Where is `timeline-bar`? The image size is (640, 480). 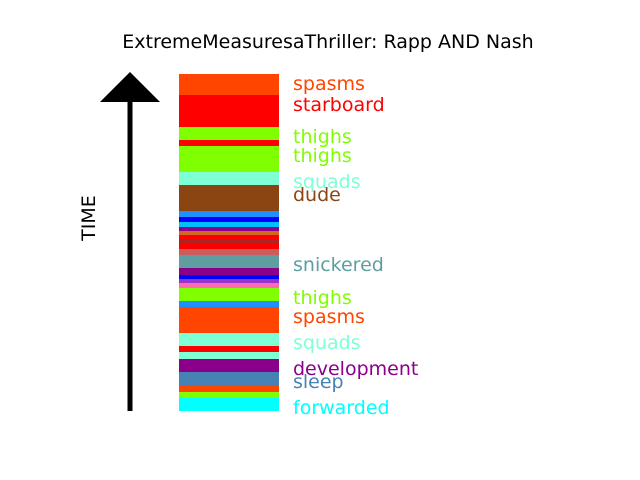
timeline-bar is located at coordinates (229, 242).